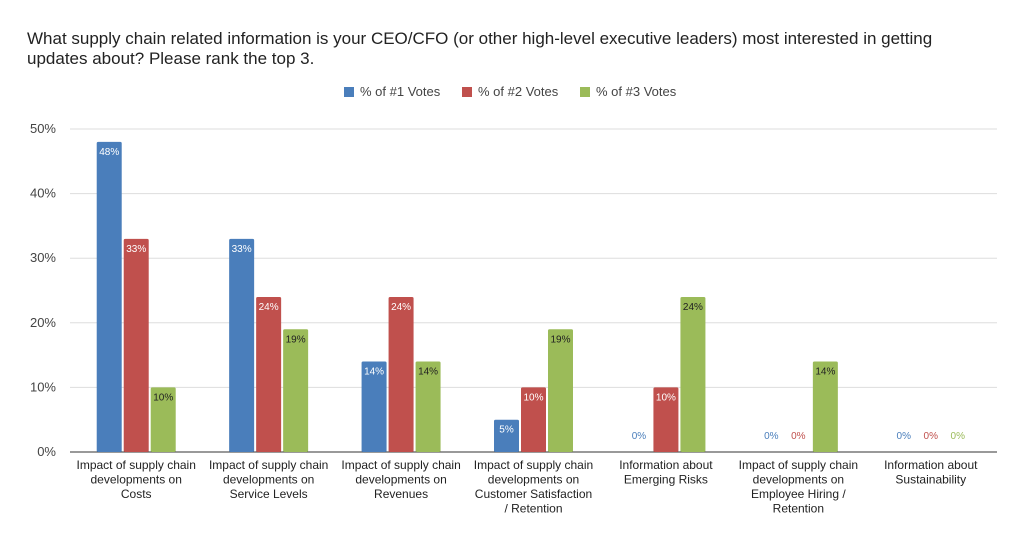  What do you see at coordinates (43, 128) in the screenshot?
I see `y-tick-label: 50%` at bounding box center [43, 128].